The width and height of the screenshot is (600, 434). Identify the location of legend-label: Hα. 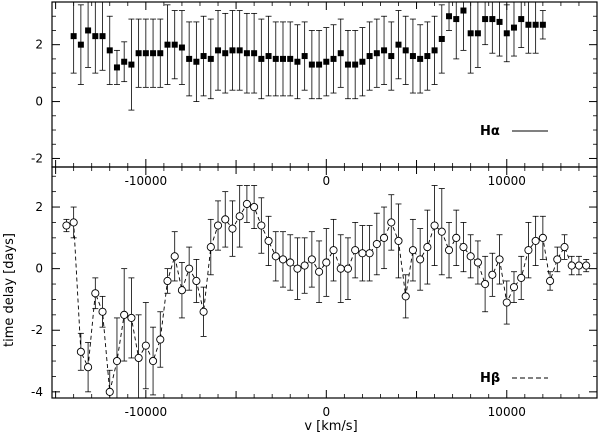
(490, 131).